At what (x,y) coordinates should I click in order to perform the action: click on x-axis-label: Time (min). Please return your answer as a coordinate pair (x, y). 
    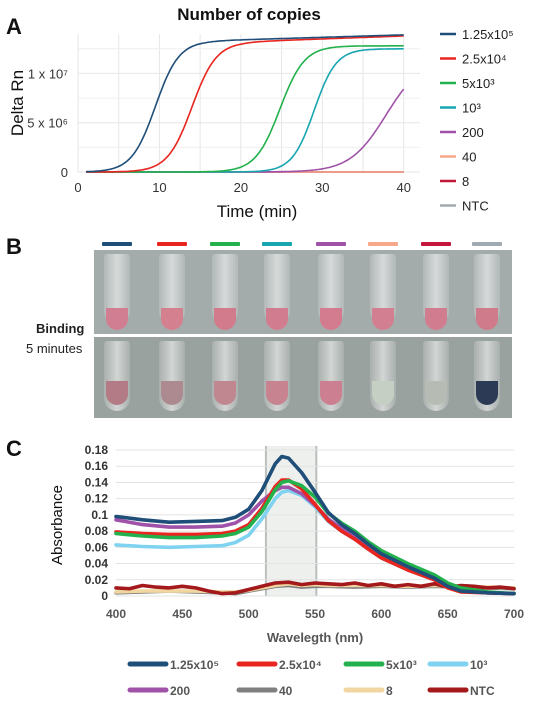
    Looking at the image, I should click on (257, 211).